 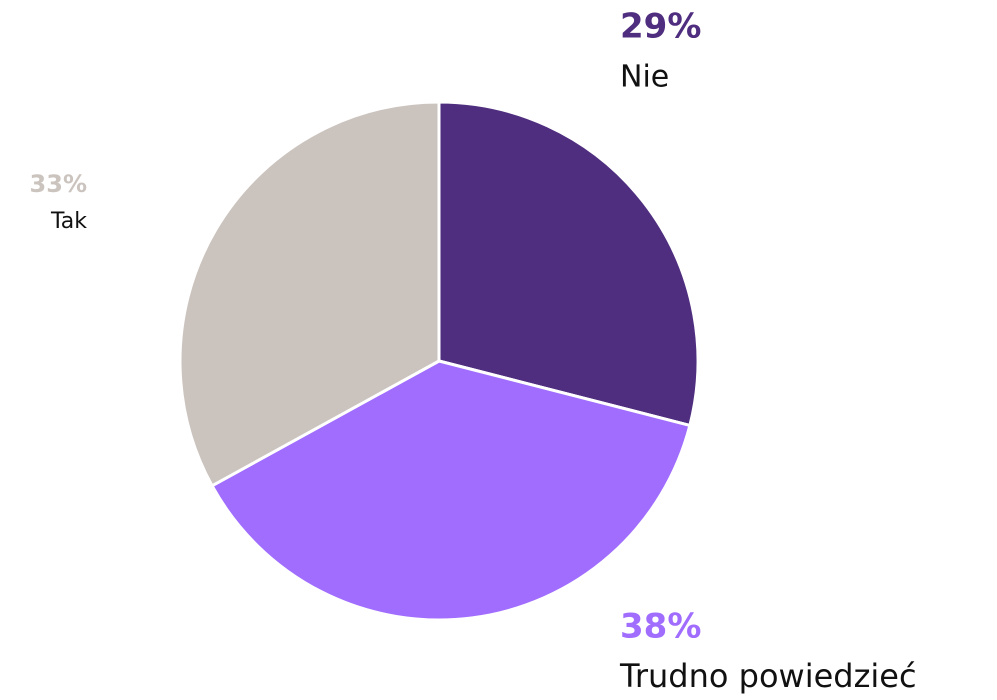 I want to click on value-label: 33%, so click(x=58, y=184).